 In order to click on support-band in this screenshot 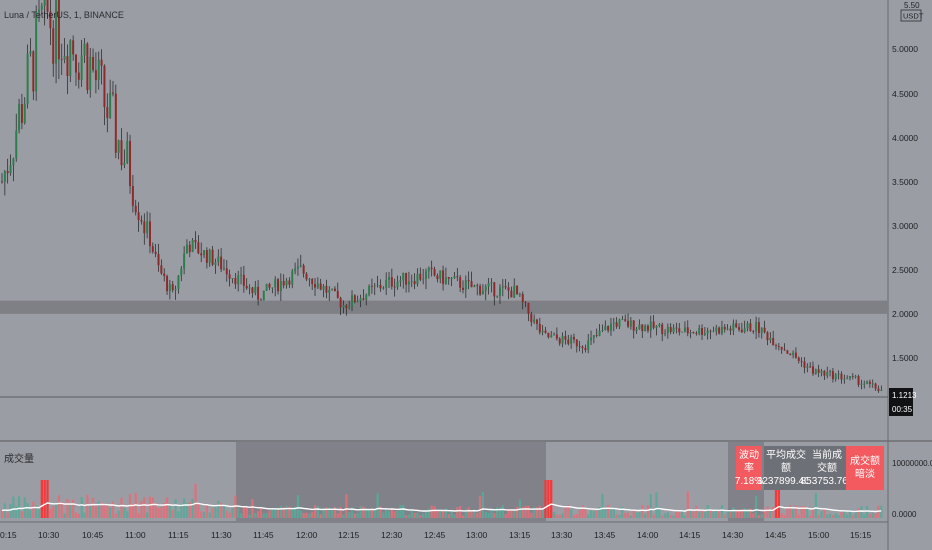, I will do `click(444, 307)`.